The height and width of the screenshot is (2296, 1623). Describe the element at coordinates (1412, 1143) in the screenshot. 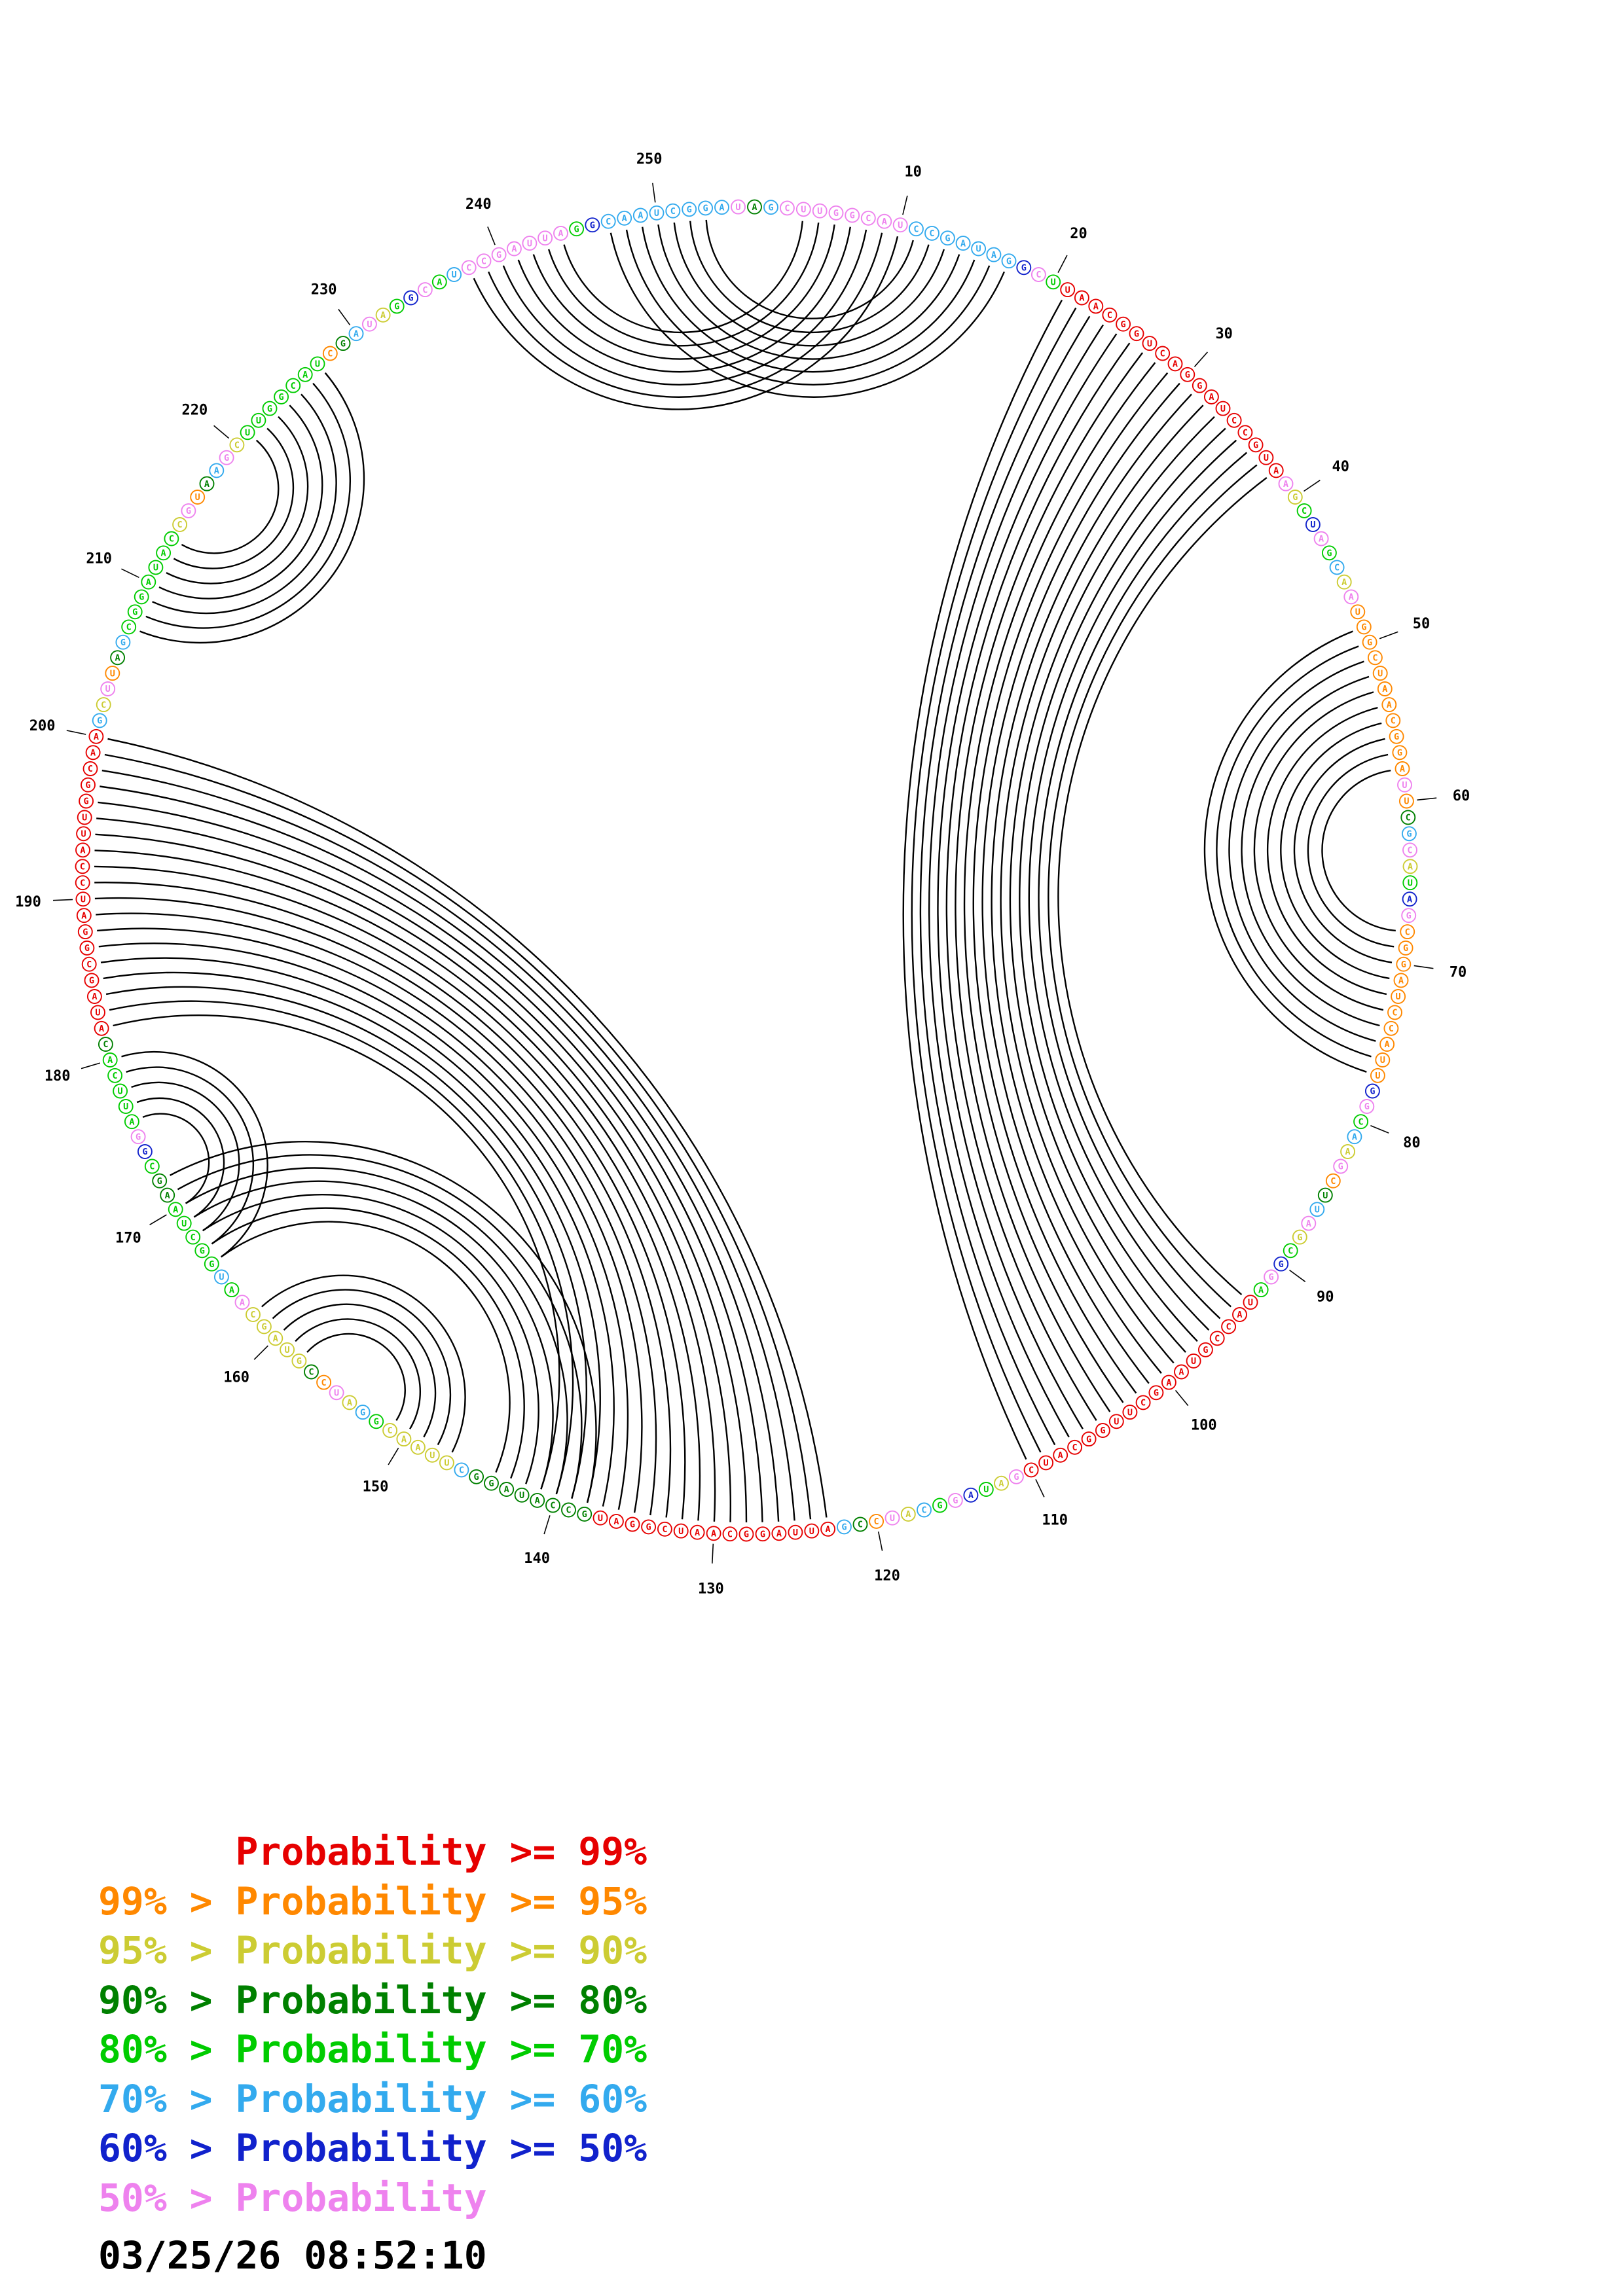

I see `tick-label: 80` at that location.